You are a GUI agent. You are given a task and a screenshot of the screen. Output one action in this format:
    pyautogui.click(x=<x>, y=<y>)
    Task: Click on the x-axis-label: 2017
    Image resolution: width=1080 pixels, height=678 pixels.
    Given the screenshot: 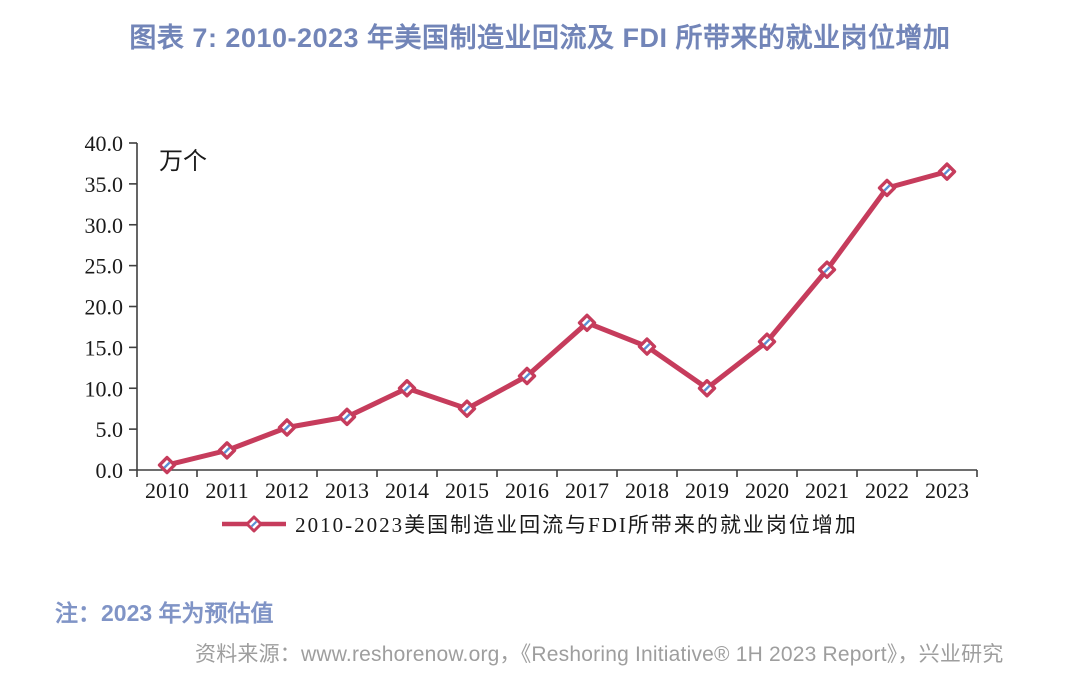 What is the action you would take?
    pyautogui.click(x=587, y=490)
    